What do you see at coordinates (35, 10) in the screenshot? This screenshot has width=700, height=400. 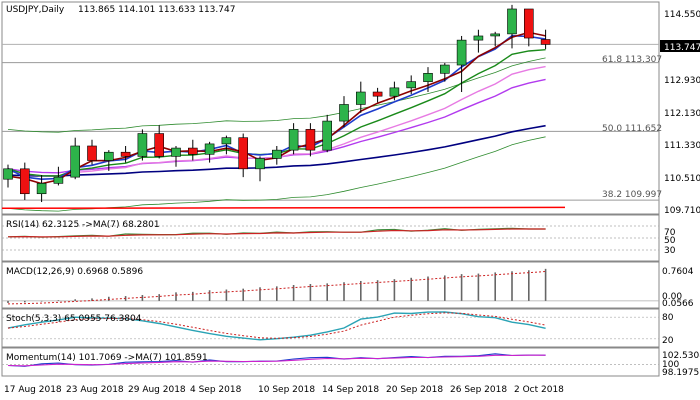 I see `price-title: USDJPY,Daily` at bounding box center [35, 10].